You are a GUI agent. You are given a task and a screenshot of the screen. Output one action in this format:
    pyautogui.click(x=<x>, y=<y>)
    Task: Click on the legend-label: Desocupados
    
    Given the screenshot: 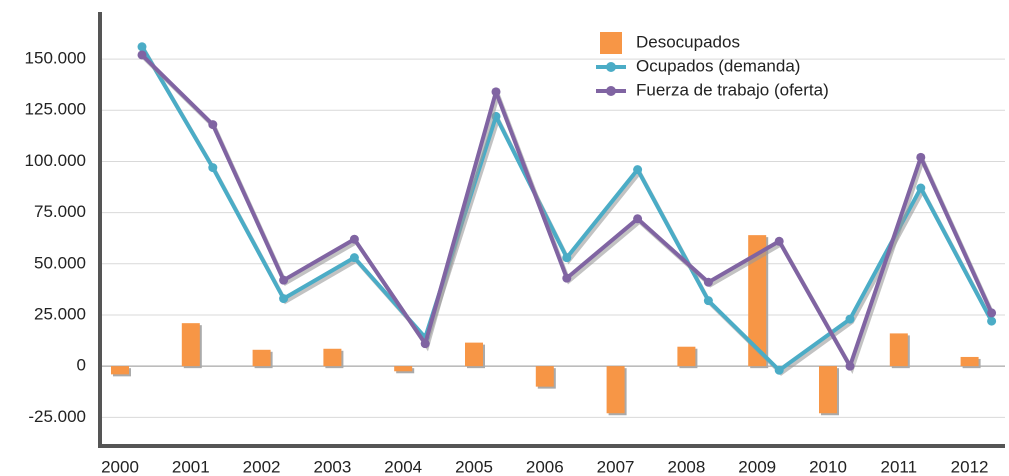 What is the action you would take?
    pyautogui.click(x=688, y=41)
    